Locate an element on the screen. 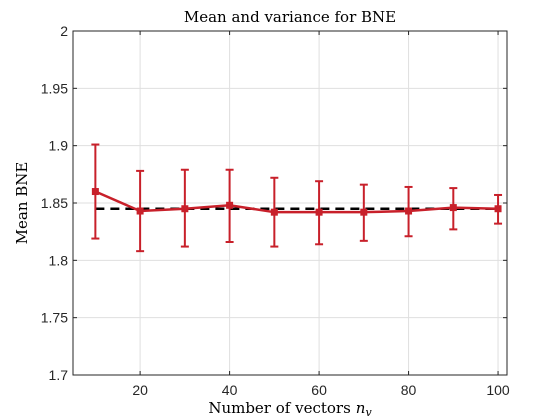 The image size is (560, 420). x-tick-label: 100 is located at coordinates (498, 390).